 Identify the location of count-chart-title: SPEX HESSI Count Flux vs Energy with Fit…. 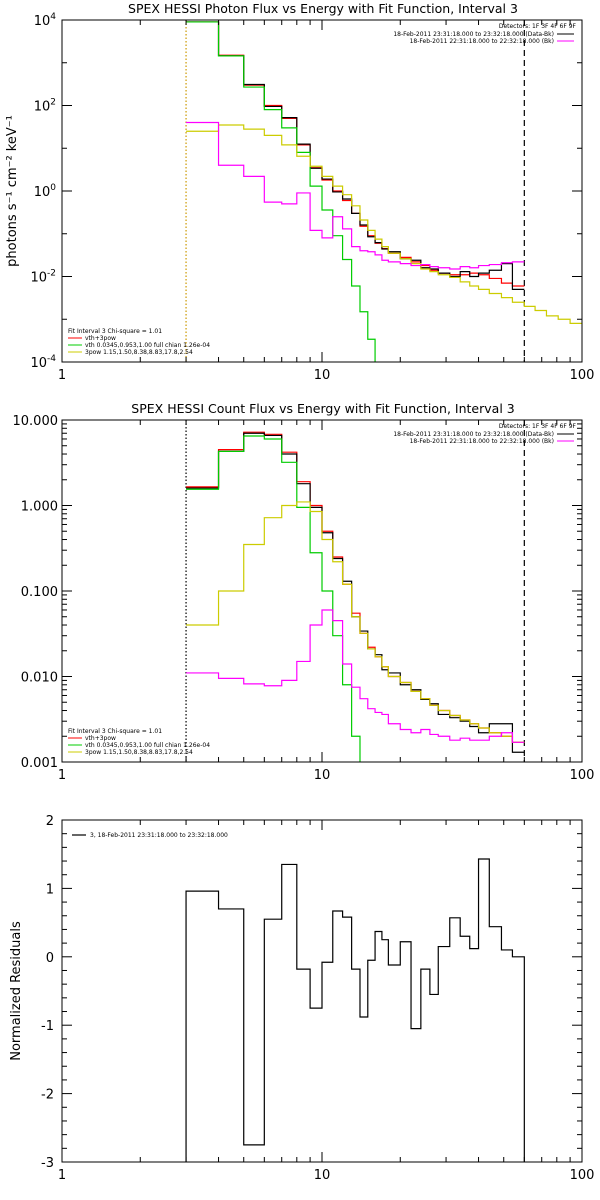
(322, 408).